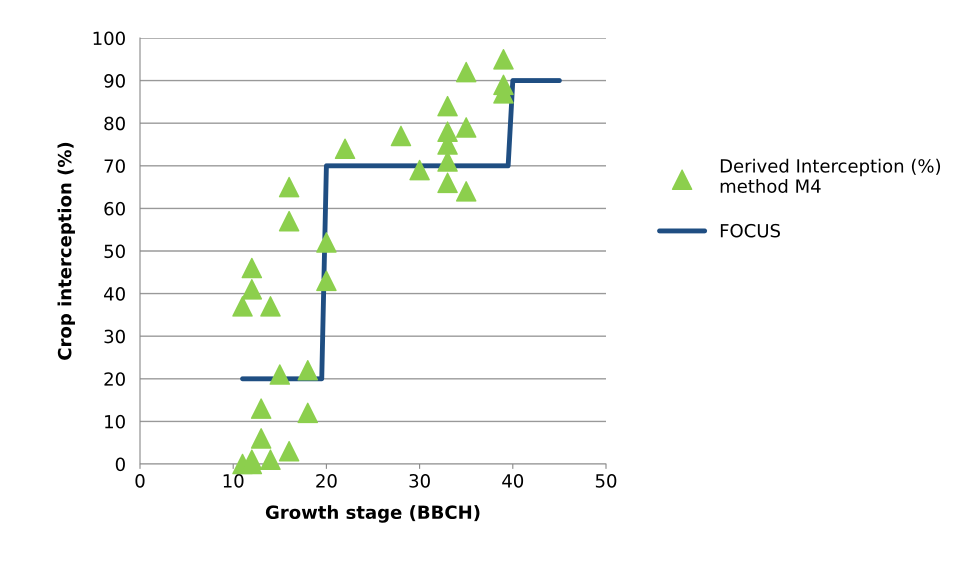 This screenshot has width=978, height=576. Describe the element at coordinates (114, 251) in the screenshot. I see `y-tick-label: 50` at that location.